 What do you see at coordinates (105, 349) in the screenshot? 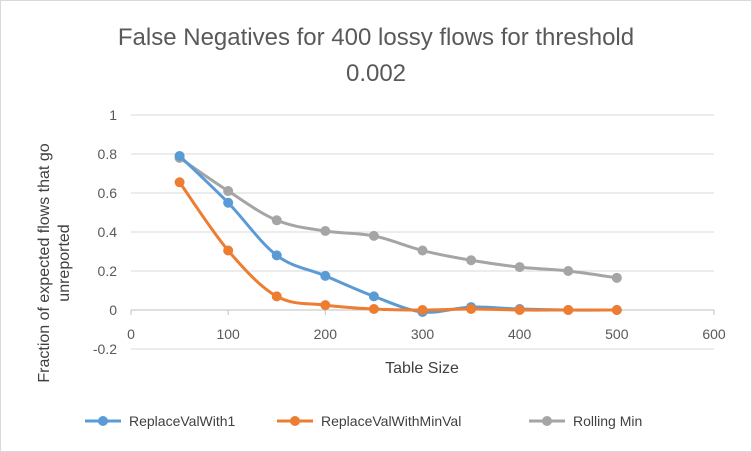
I see `y-tick-label: -0.2` at bounding box center [105, 349].